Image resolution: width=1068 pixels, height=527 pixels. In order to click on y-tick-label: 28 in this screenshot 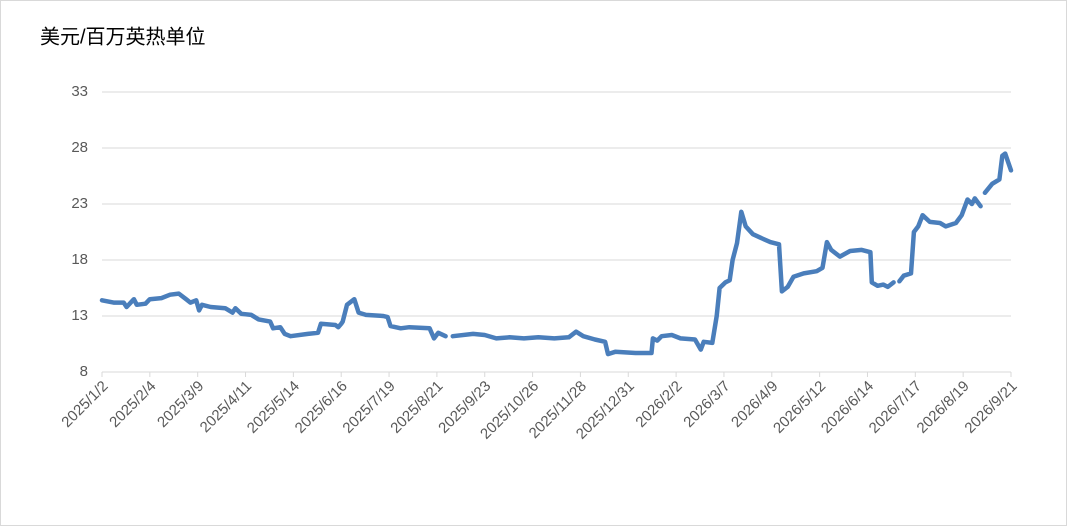, I will do `click(79, 147)`.